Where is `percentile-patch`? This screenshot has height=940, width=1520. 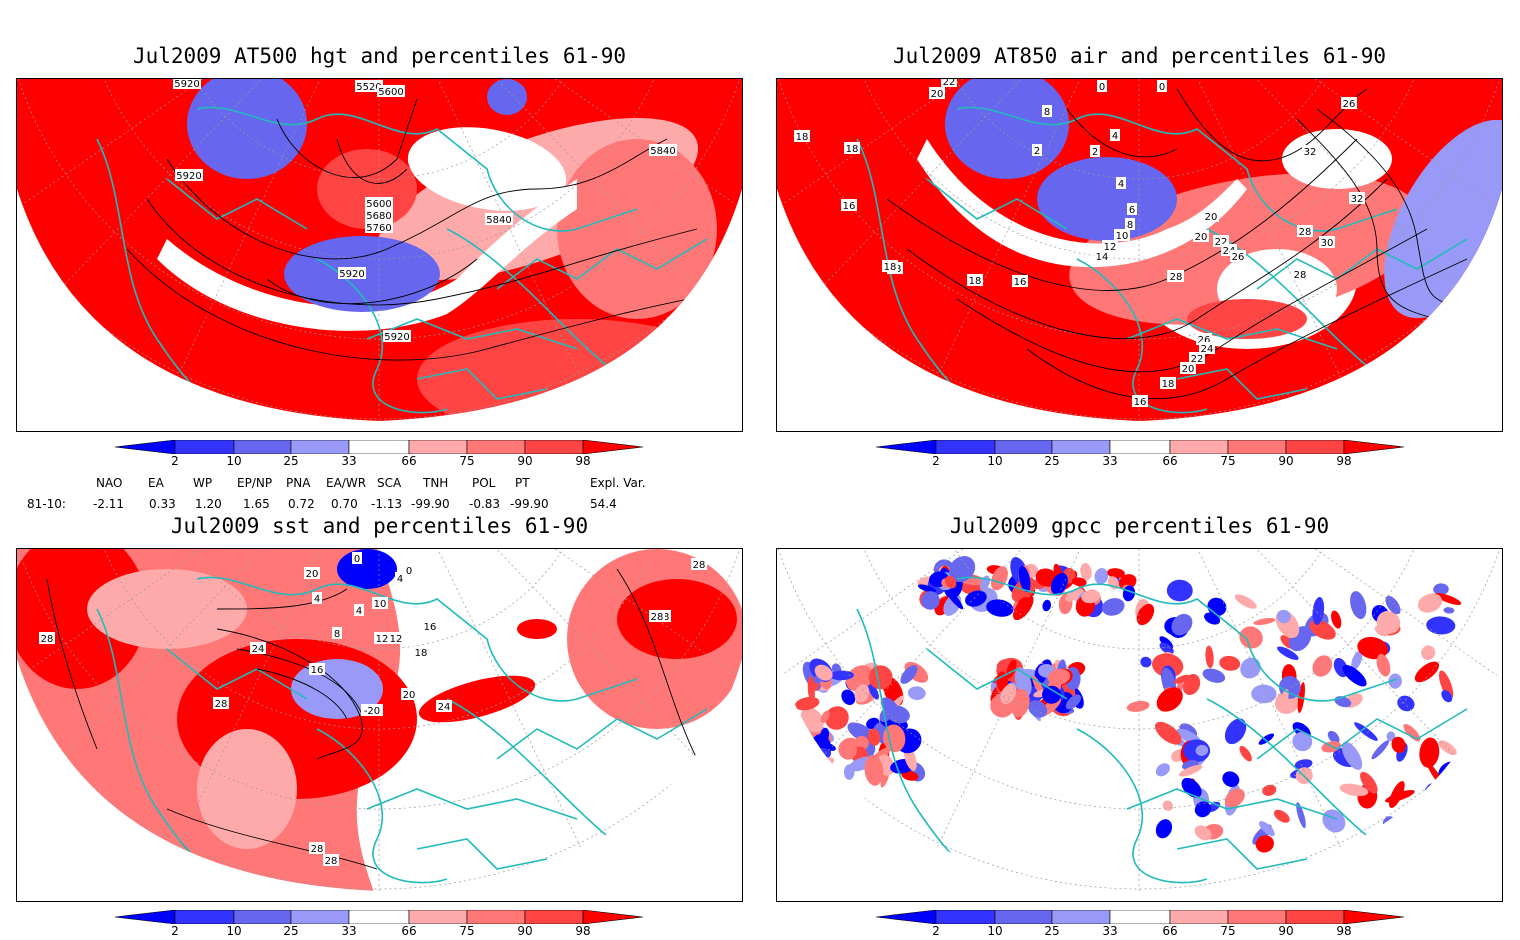
percentile-patch is located at coordinates (1443, 219).